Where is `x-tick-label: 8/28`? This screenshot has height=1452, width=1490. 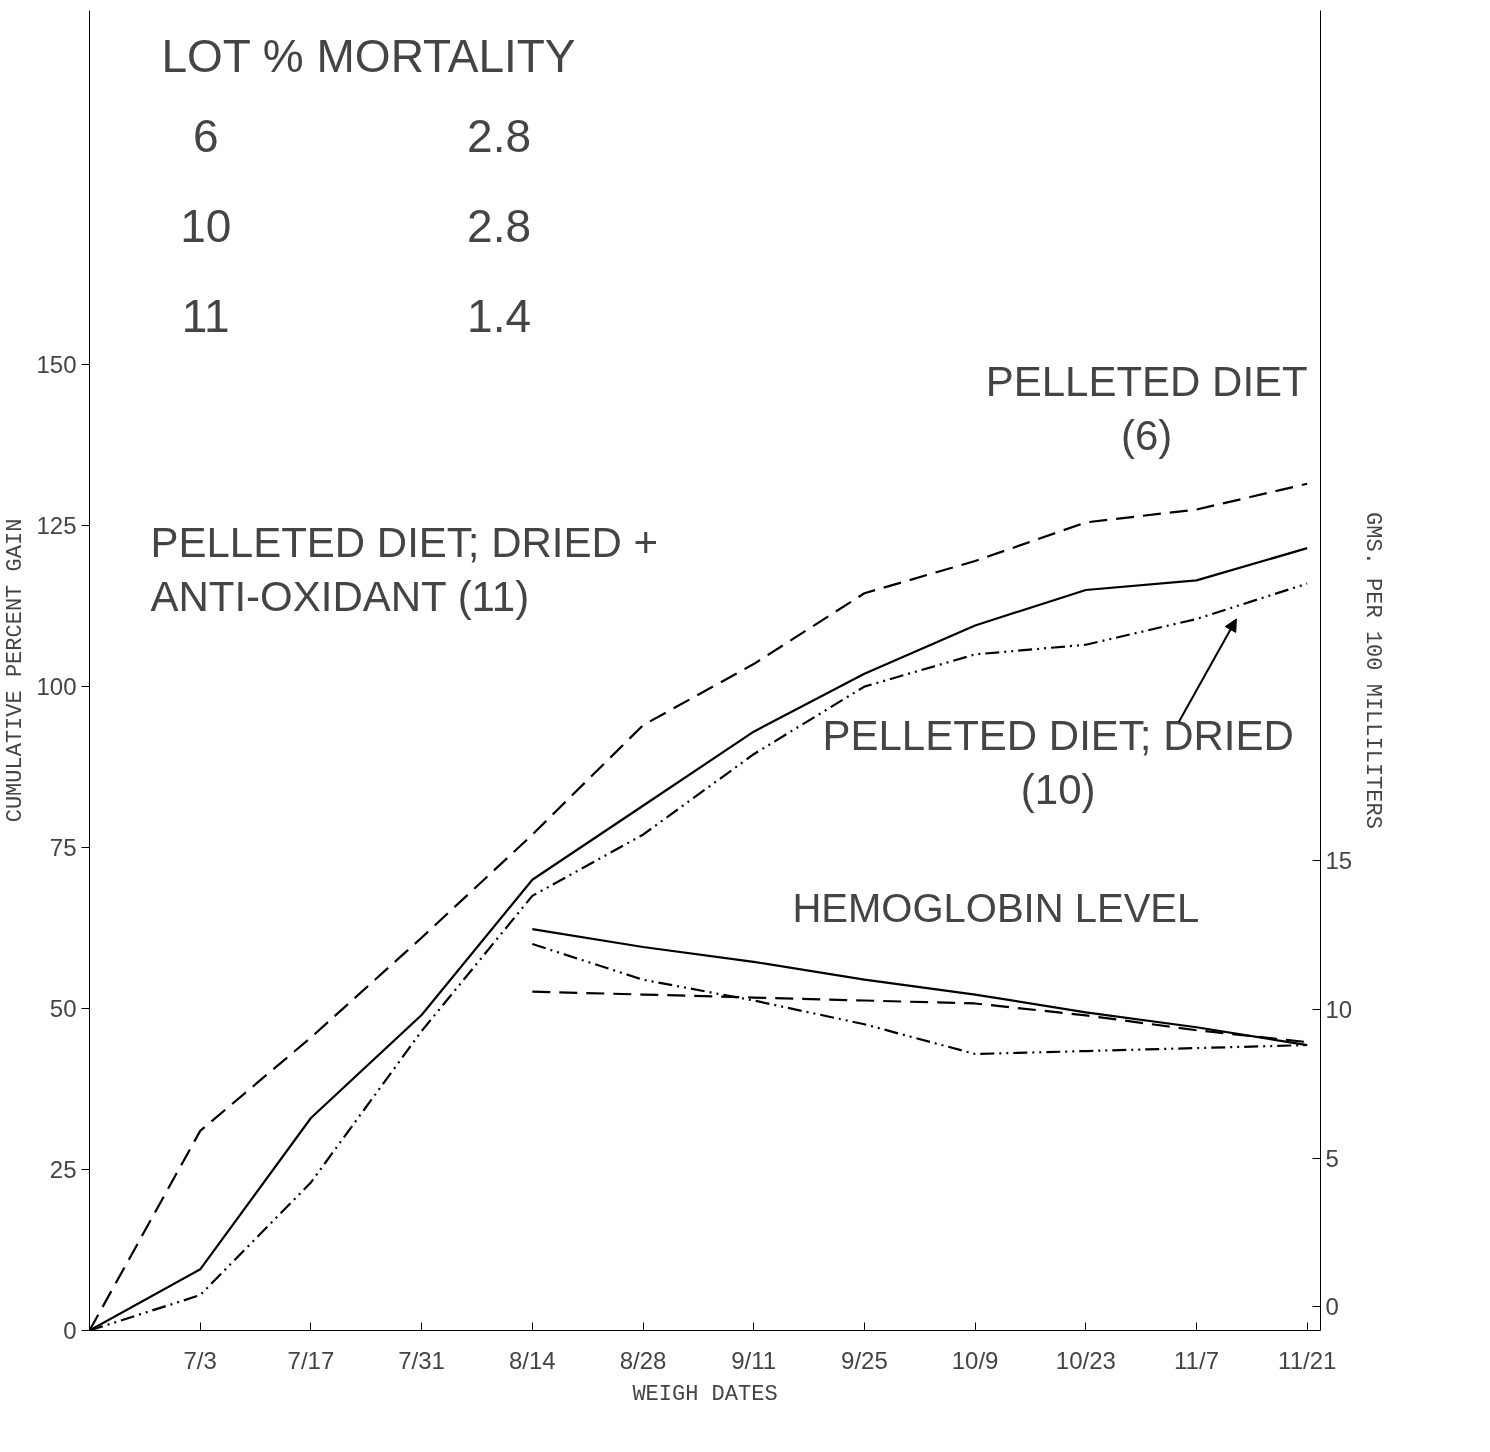 x-tick-label: 8/28 is located at coordinates (643, 1360).